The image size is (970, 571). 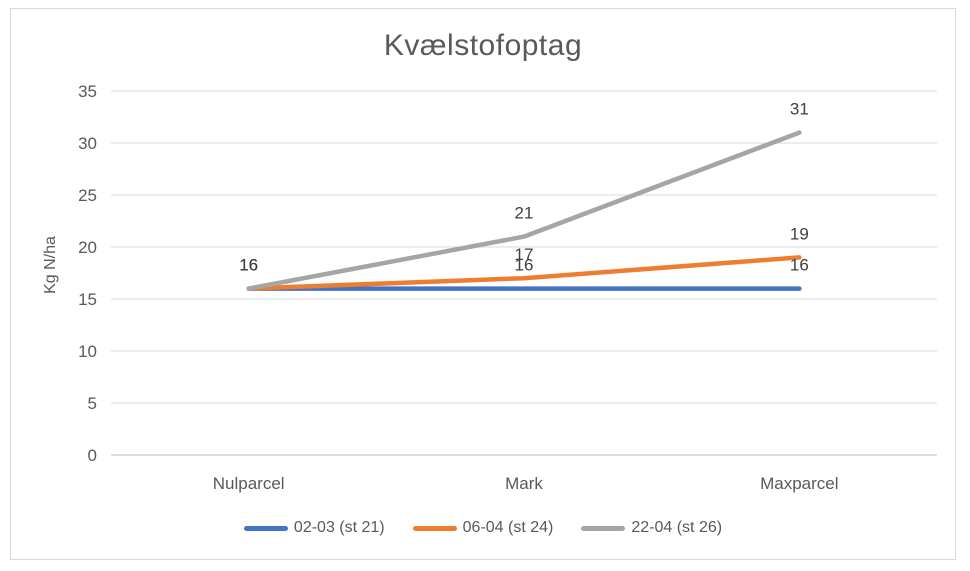 I want to click on y-tick-label: 10, so click(x=87, y=351).